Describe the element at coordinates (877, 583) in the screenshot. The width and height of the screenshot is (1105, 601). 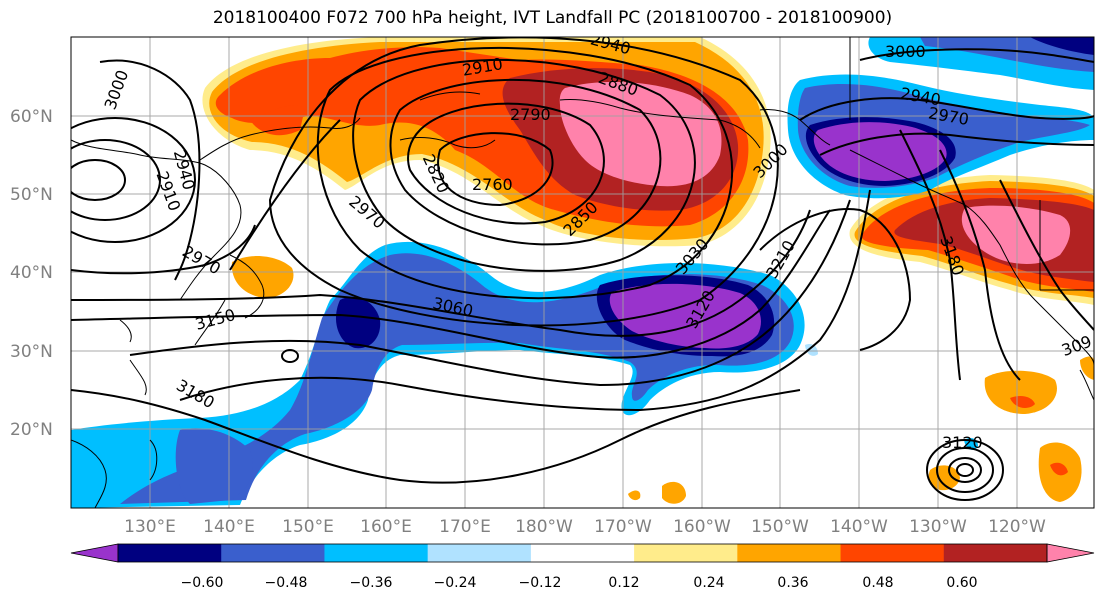
I see `colorbar-tick-label: 0.48` at that location.